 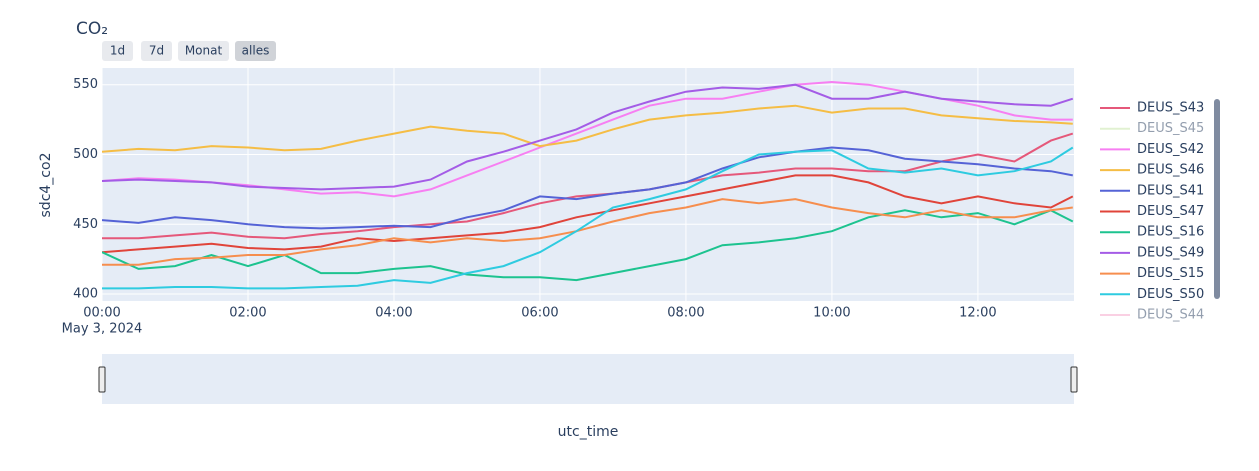 What do you see at coordinates (1170, 273) in the screenshot?
I see `legend-label: DEUS_S15` at bounding box center [1170, 273].